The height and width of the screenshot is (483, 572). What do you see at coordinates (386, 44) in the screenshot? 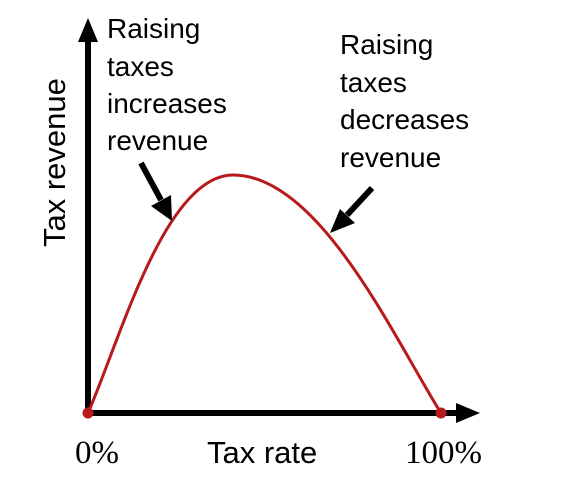
I see `right-annotation-line: Raising` at bounding box center [386, 44].